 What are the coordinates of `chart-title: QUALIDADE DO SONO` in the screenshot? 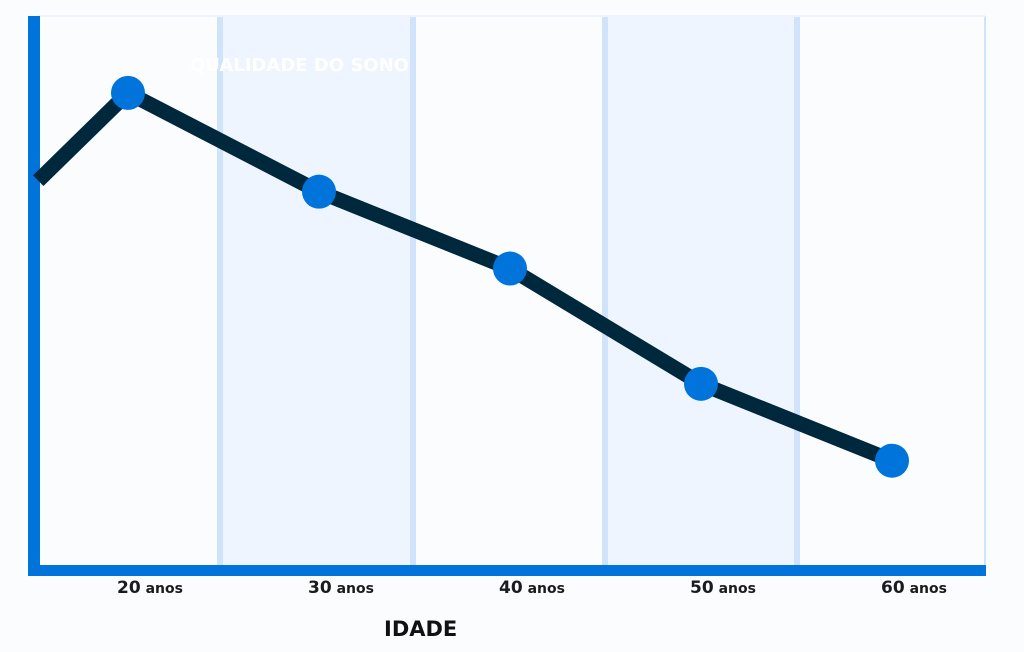 It's located at (299, 65).